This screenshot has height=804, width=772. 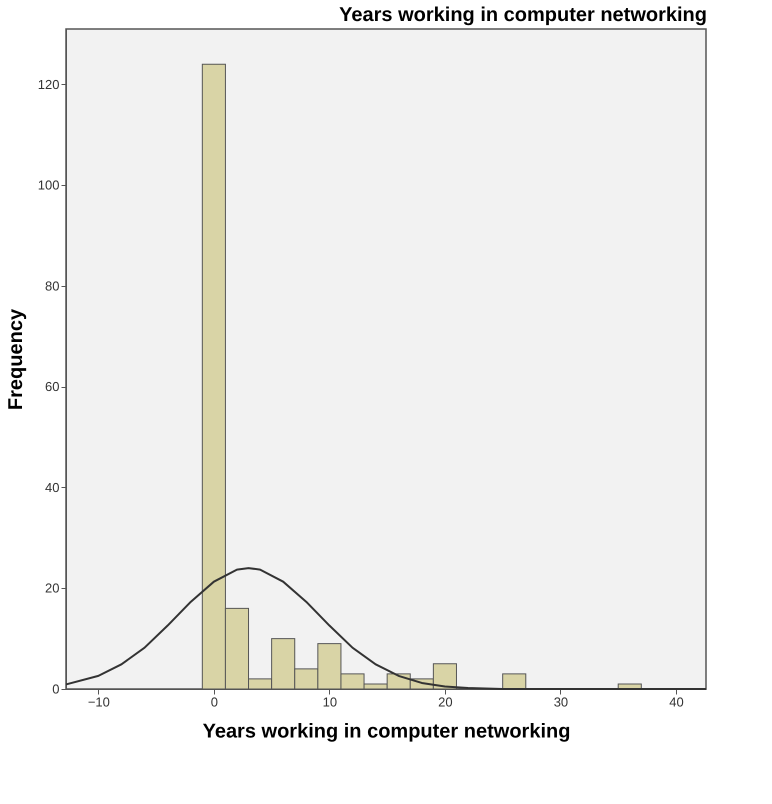 What do you see at coordinates (49, 84) in the screenshot?
I see `y-tick-label: 120` at bounding box center [49, 84].